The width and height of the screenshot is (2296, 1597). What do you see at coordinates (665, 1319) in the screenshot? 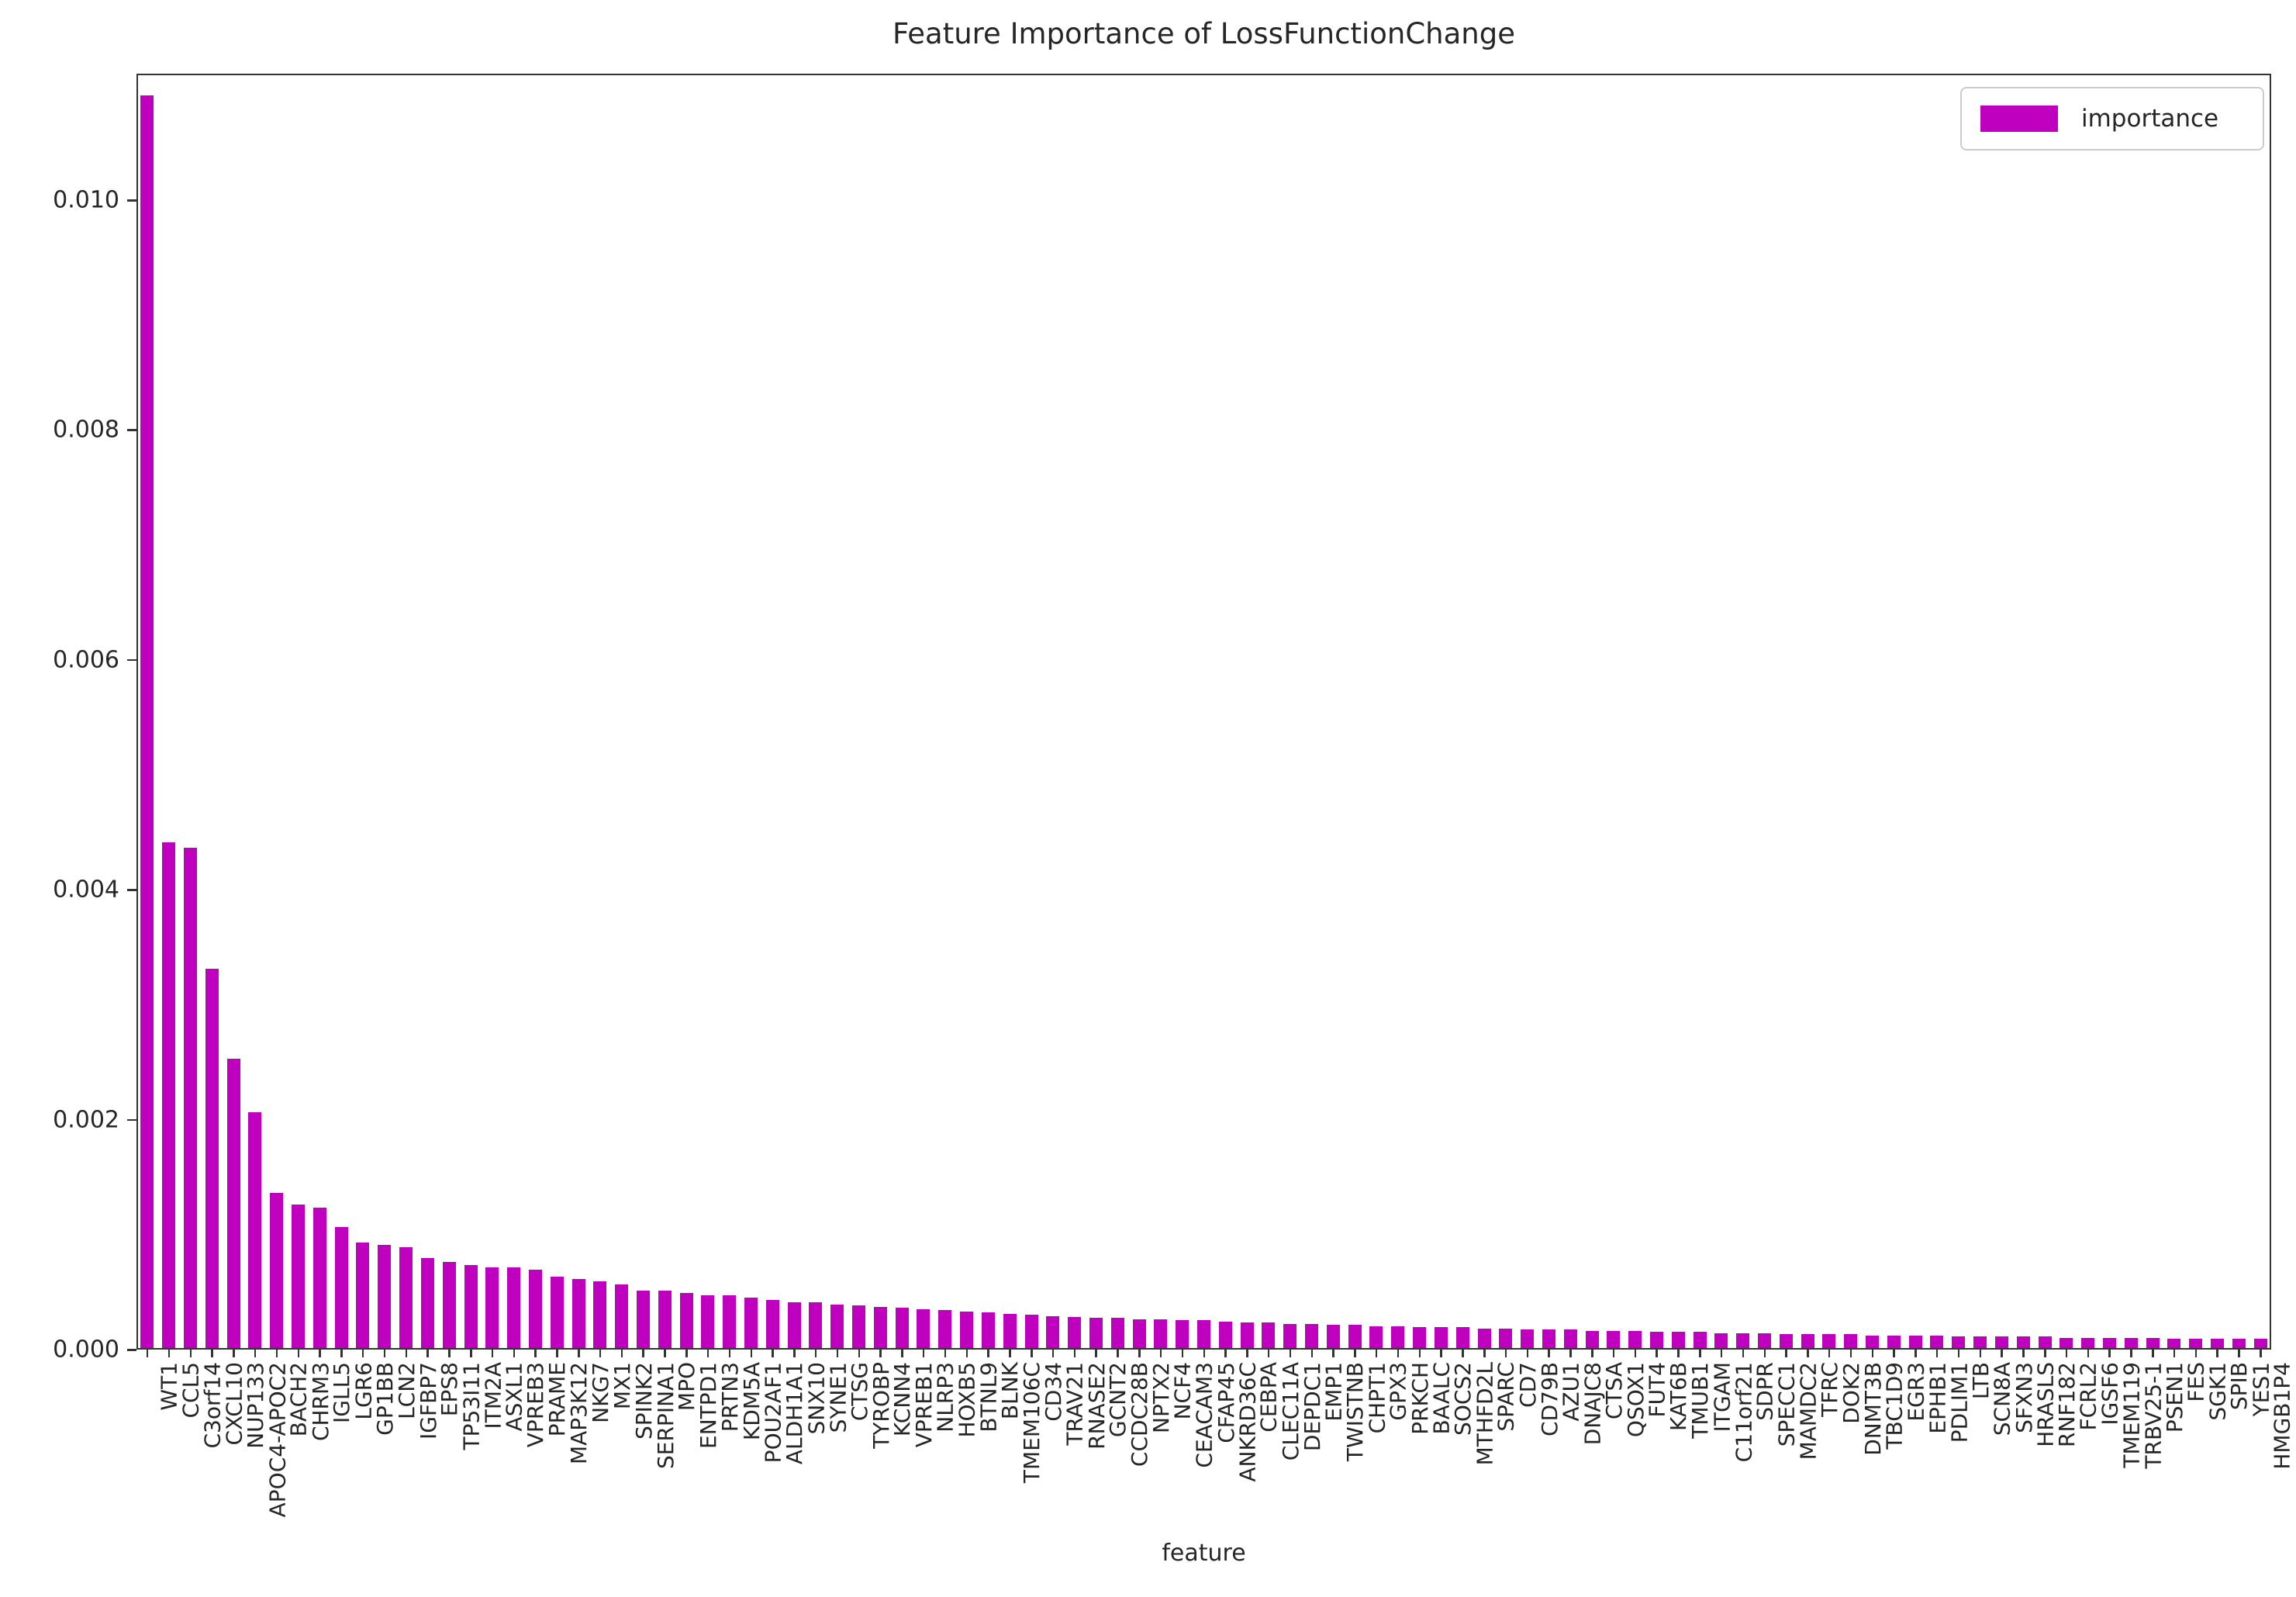
I see `bar-MPO` at bounding box center [665, 1319].